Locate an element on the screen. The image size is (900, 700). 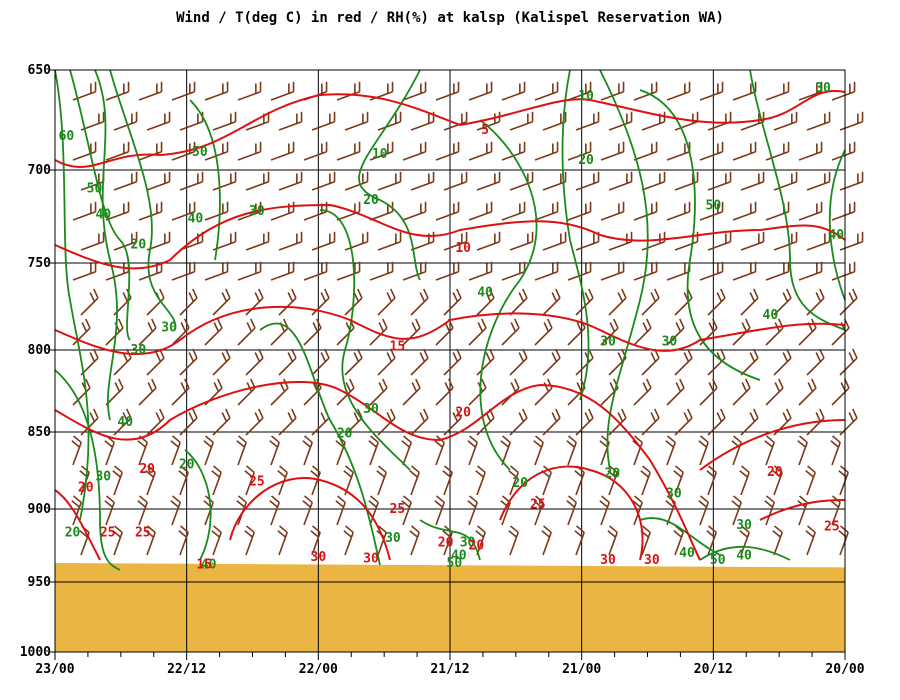
temperature-contour-label: 5 is located at coordinates (485, 130).